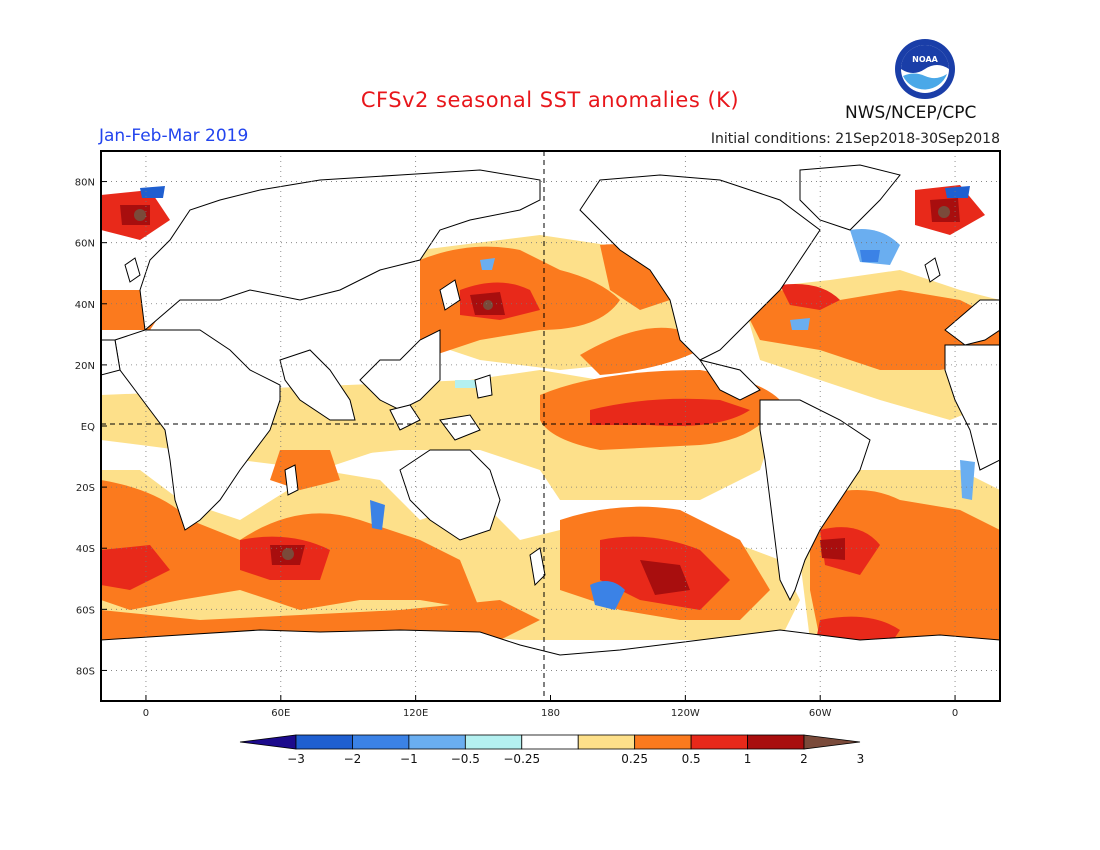 The height and width of the screenshot is (850, 1100). Describe the element at coordinates (550, 713) in the screenshot. I see `lon-label: 180` at that location.